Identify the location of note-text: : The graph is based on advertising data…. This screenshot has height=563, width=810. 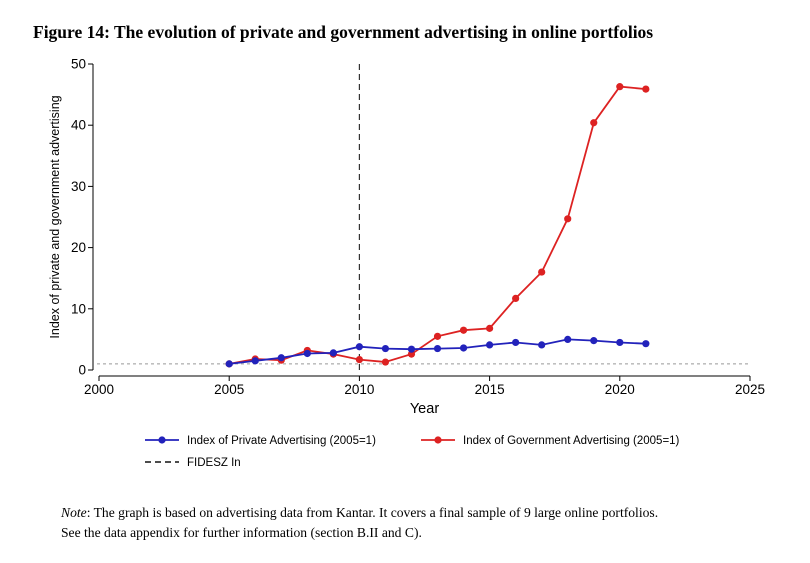
(372, 512).